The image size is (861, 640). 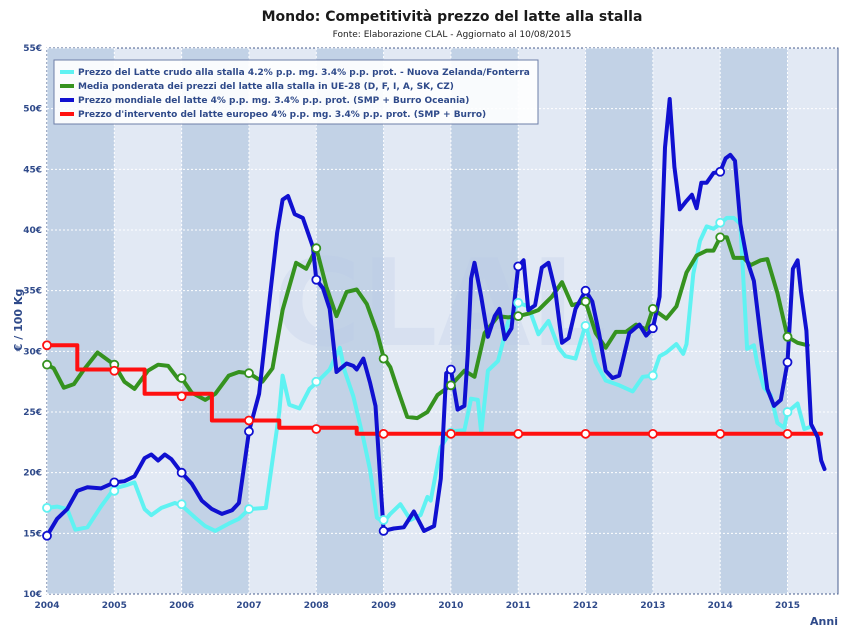 I want to click on y-tick-label: 50€, so click(x=32, y=110).